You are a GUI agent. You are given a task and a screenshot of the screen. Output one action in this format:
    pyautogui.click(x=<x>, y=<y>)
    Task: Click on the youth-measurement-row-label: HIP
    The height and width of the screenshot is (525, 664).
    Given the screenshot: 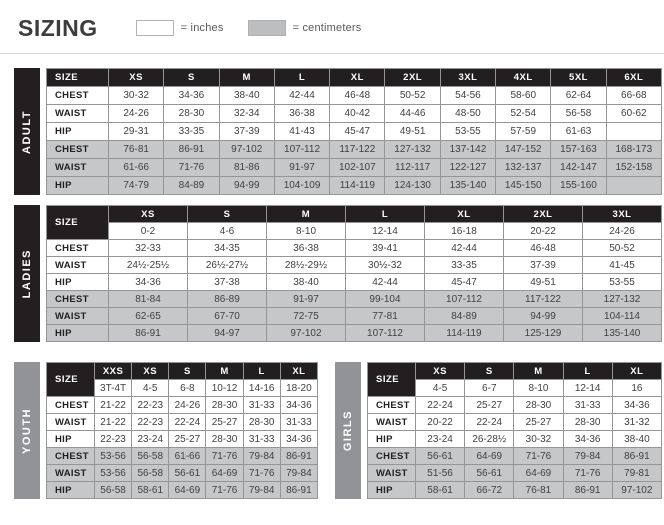 What is the action you would take?
    pyautogui.click(x=70, y=490)
    